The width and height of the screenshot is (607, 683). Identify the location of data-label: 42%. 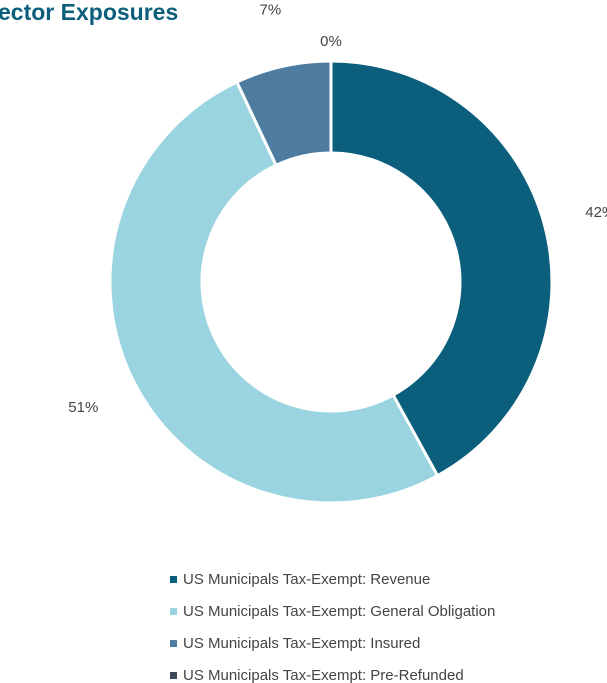
(596, 212).